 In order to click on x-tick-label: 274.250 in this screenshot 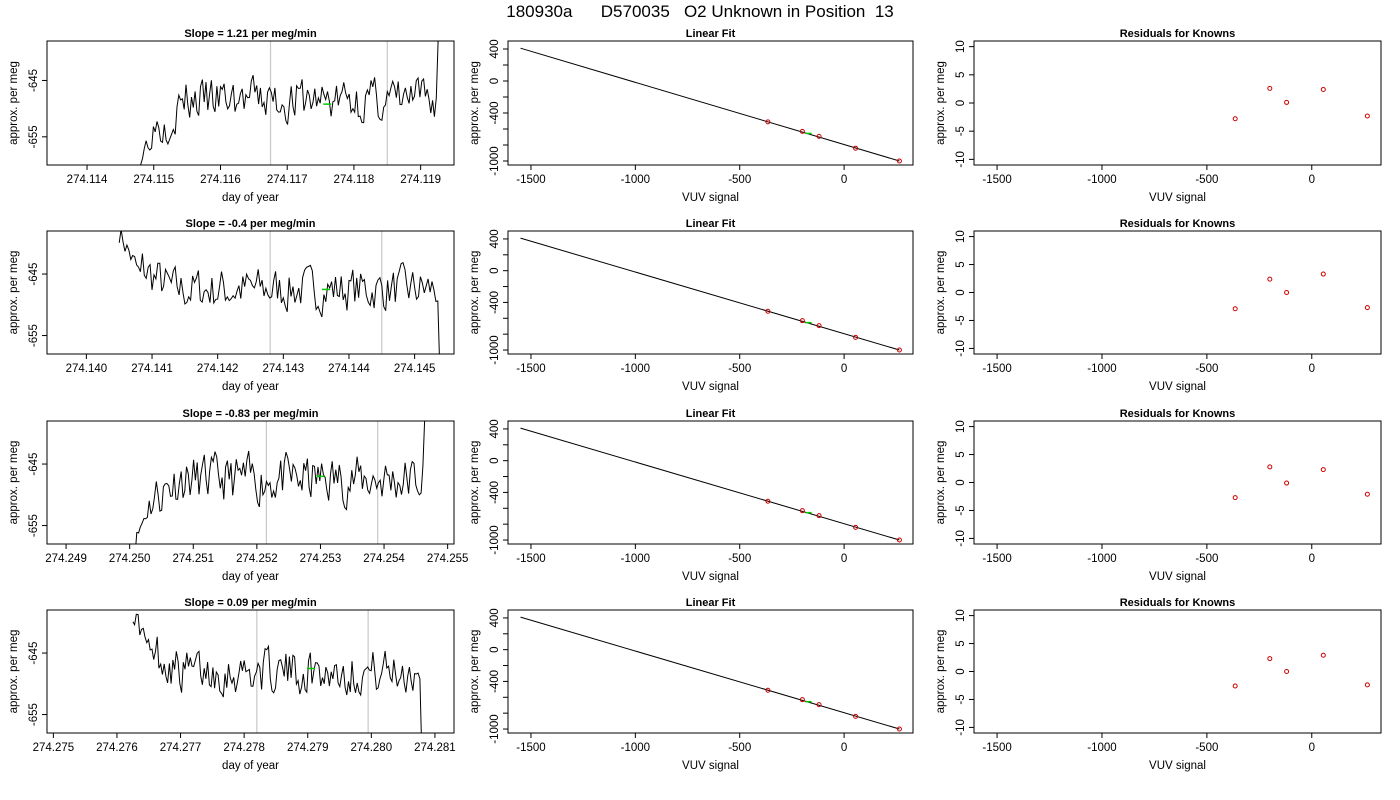, I will do `click(130, 559)`.